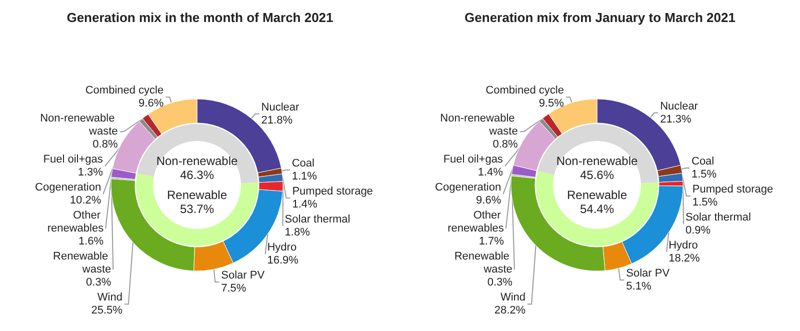 This screenshot has height=331, width=800. Describe the element at coordinates (510, 310) in the screenshot. I see `data-label: 28.2%` at that location.